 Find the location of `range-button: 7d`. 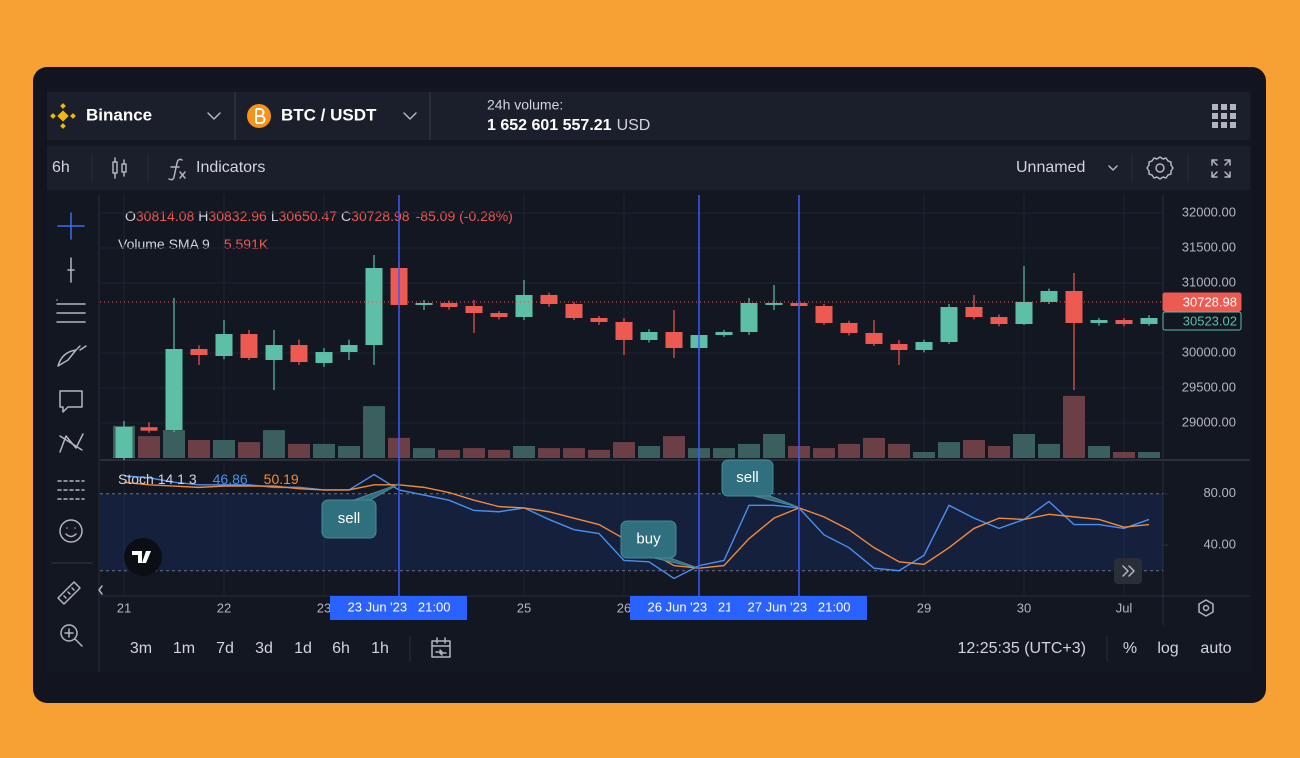

range-button: 7d is located at coordinates (225, 648).